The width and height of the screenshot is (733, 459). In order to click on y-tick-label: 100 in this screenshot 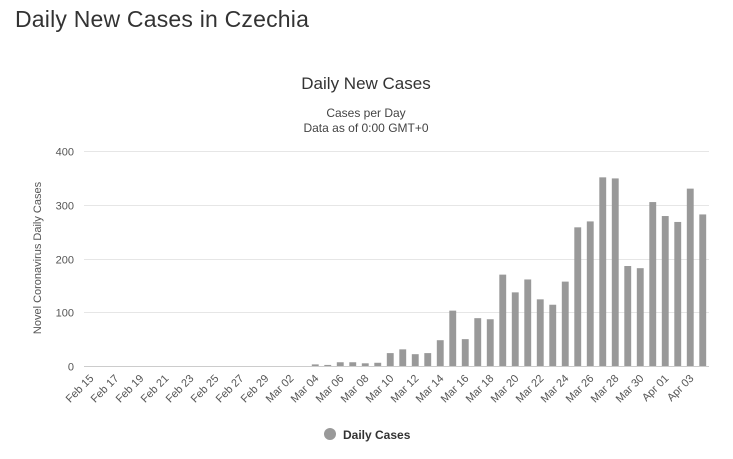, I will do `click(65, 314)`.